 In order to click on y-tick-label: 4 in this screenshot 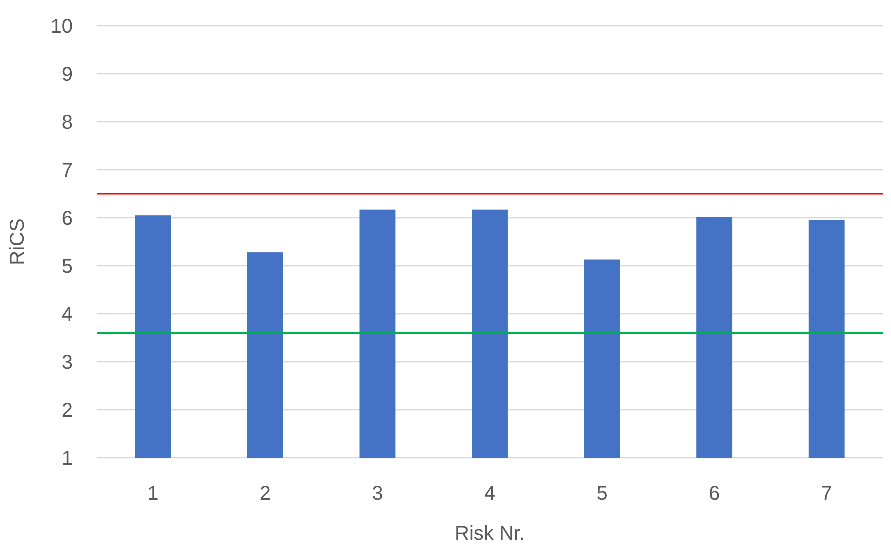, I will do `click(67, 315)`.